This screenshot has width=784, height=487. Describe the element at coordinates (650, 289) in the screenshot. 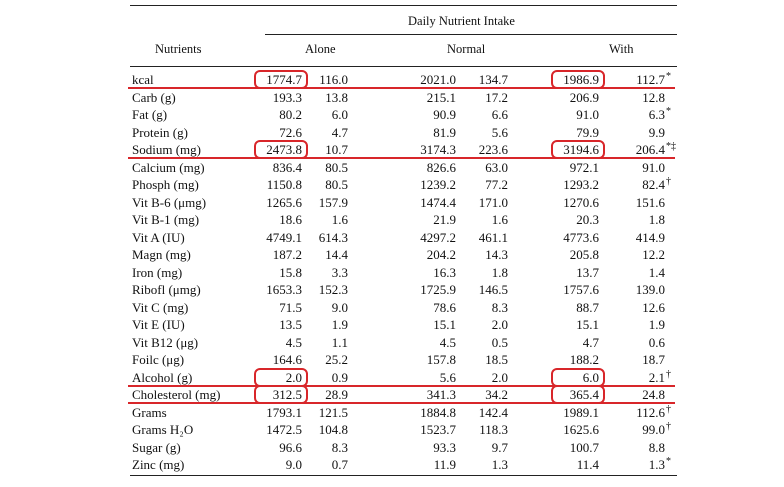

I see `cell-with-sem: 139.0` at that location.